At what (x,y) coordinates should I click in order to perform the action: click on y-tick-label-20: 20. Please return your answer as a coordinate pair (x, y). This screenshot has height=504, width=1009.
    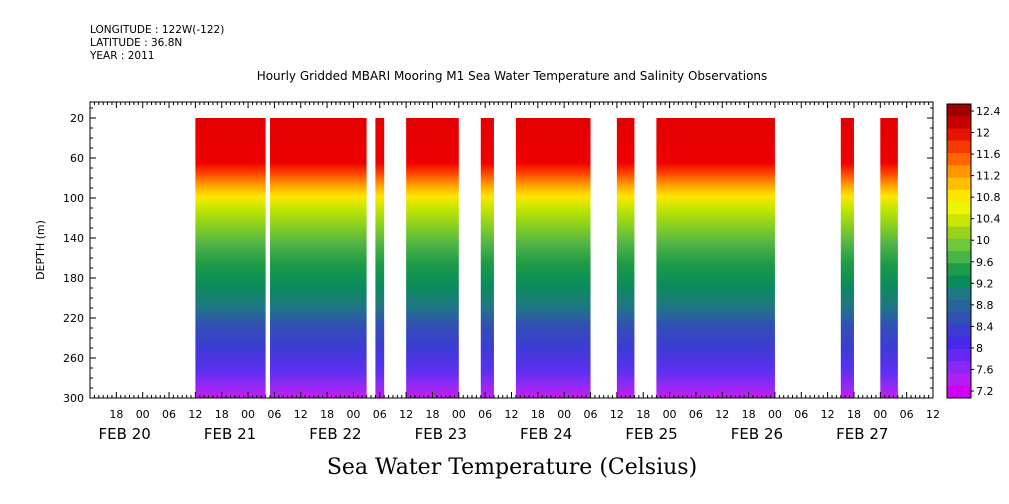
    Looking at the image, I should click on (77, 118).